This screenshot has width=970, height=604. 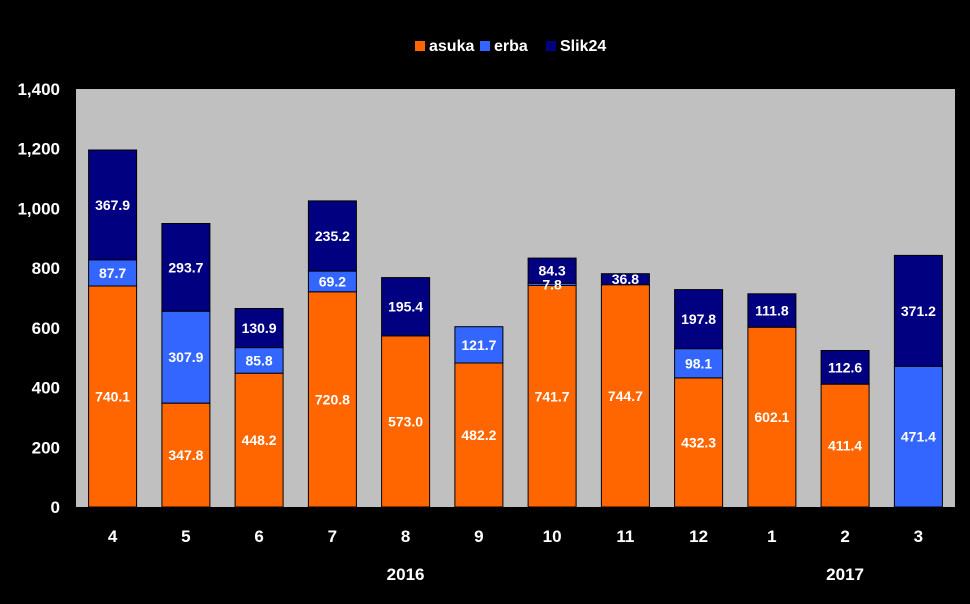 I want to click on x-tick-label: 3, so click(x=918, y=536).